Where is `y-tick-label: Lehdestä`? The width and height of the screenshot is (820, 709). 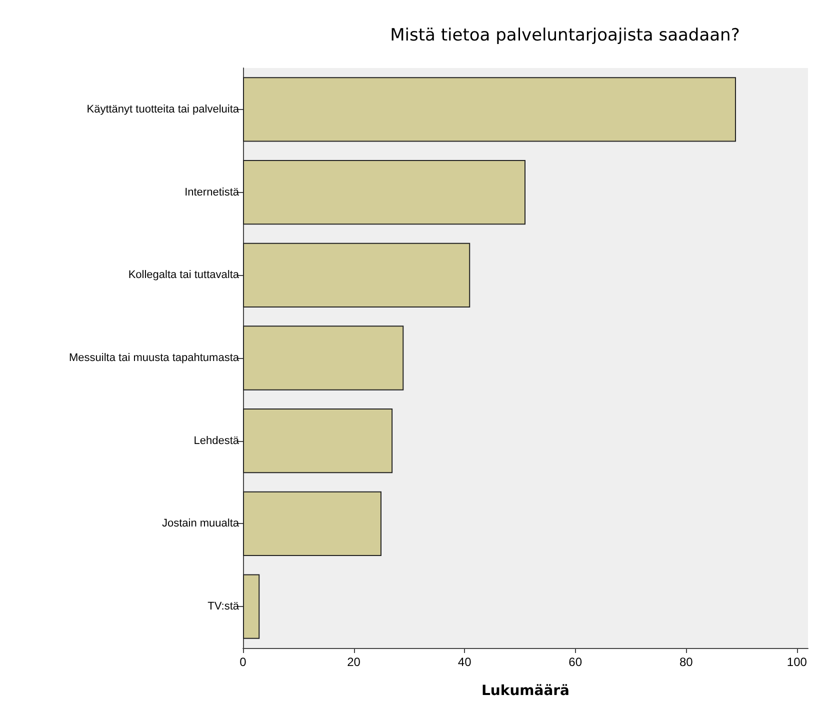 y-tick-label: Lehdestä is located at coordinates (217, 440).